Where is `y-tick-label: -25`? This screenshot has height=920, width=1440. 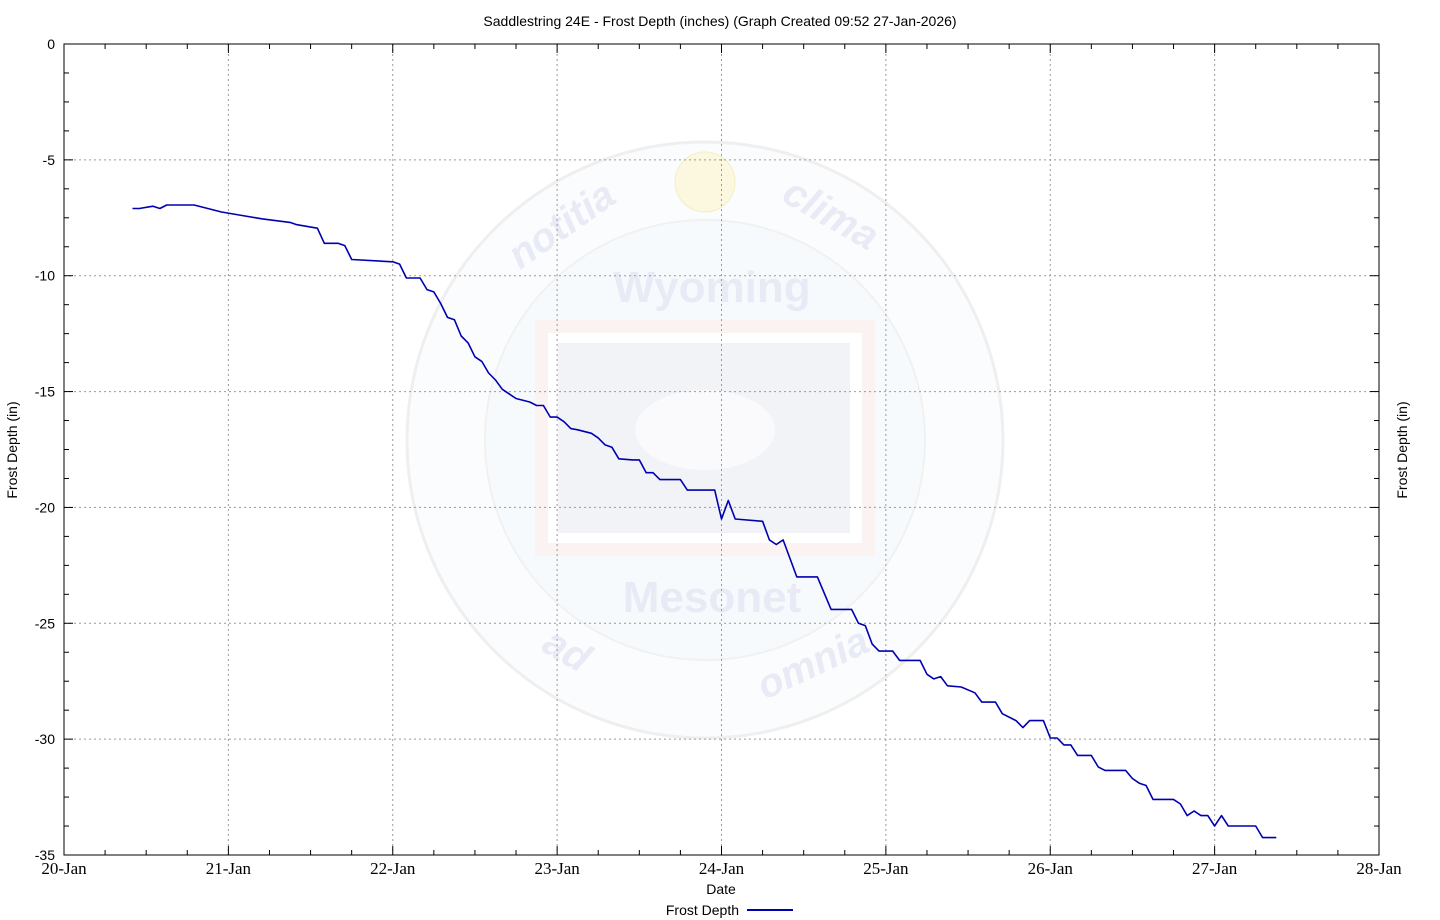 y-tick-label: -25 is located at coordinates (45, 623).